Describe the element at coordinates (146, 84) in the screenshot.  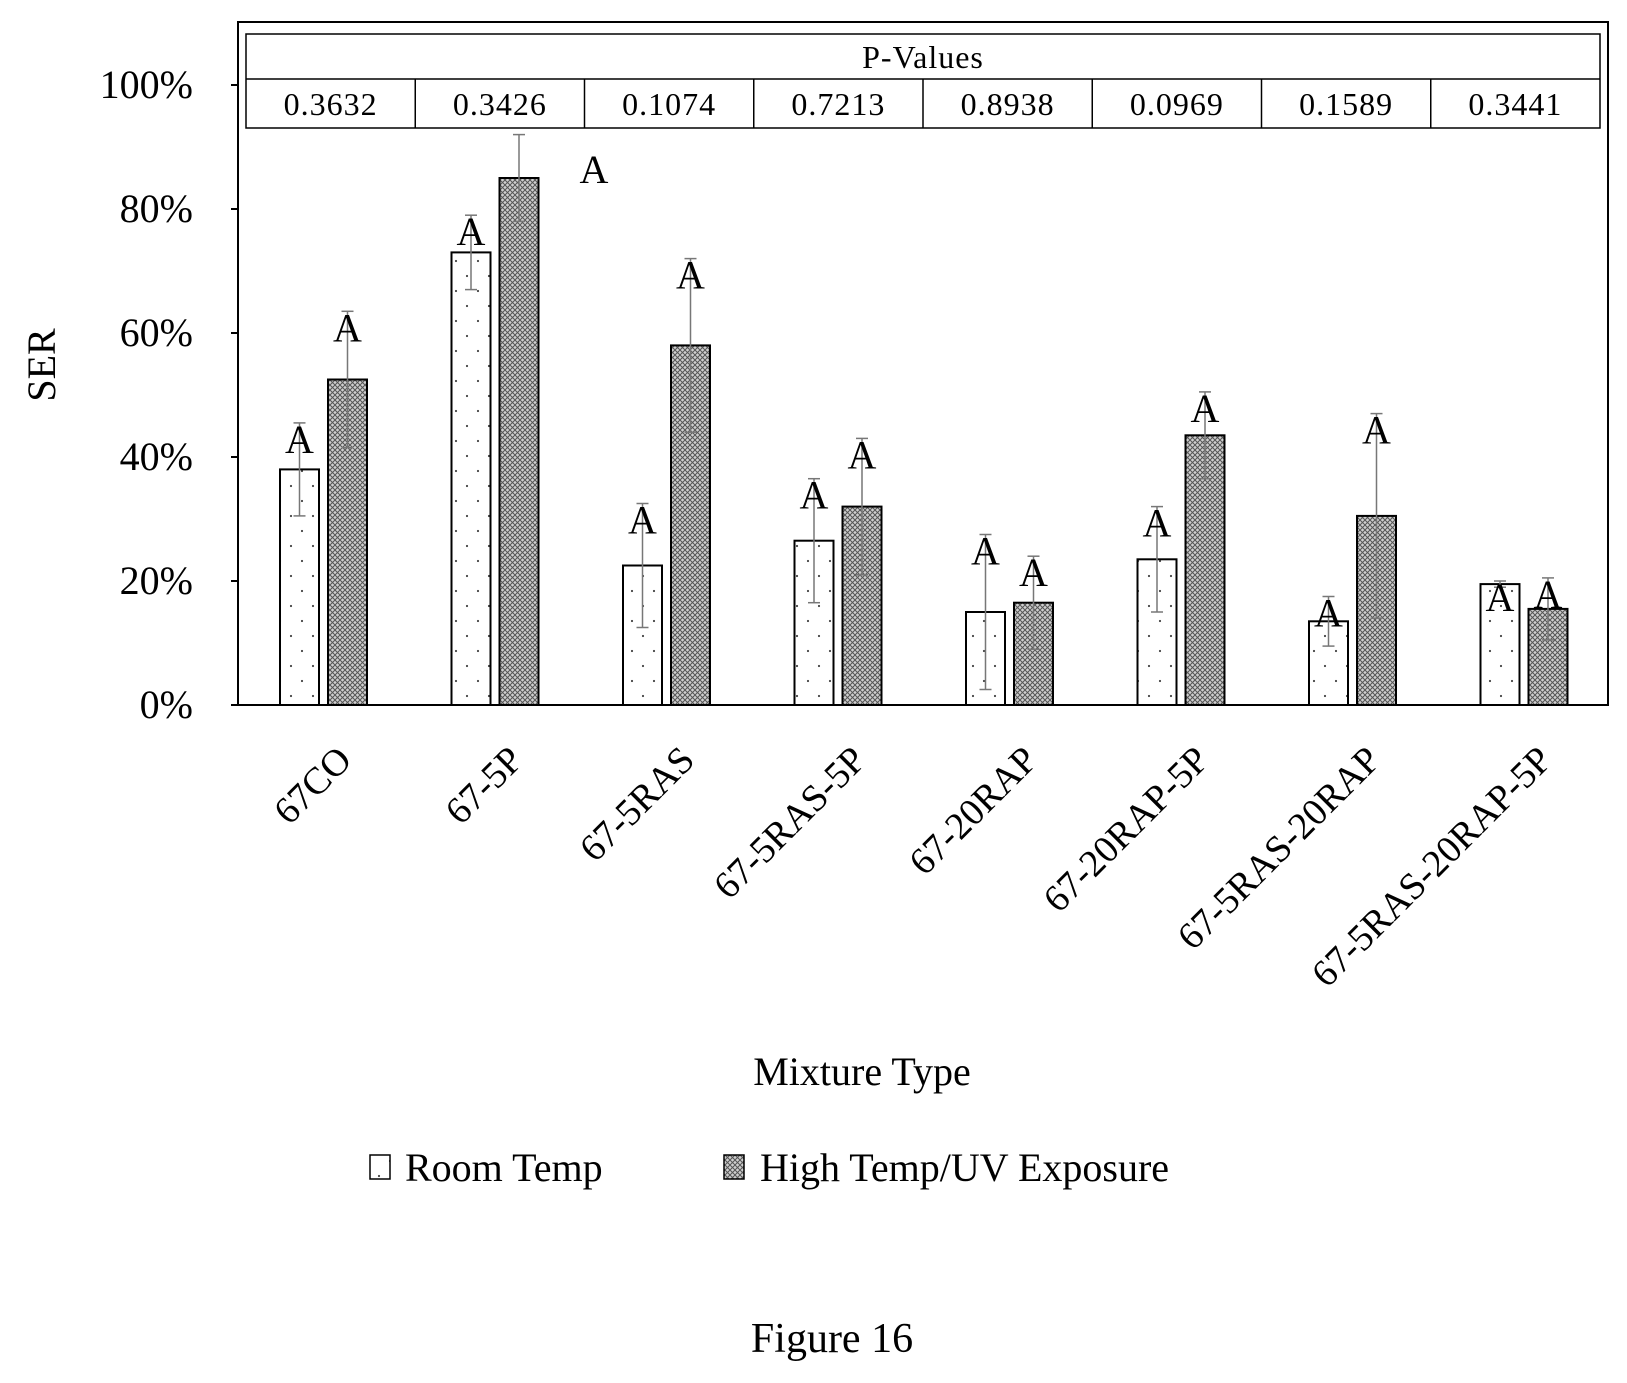
I see `y-tick-label: 100%` at that location.